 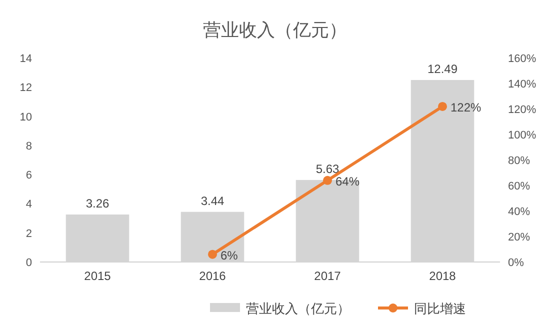 What do you see at coordinates (328, 169) in the screenshot?
I see `data-label: 5.63` at bounding box center [328, 169].